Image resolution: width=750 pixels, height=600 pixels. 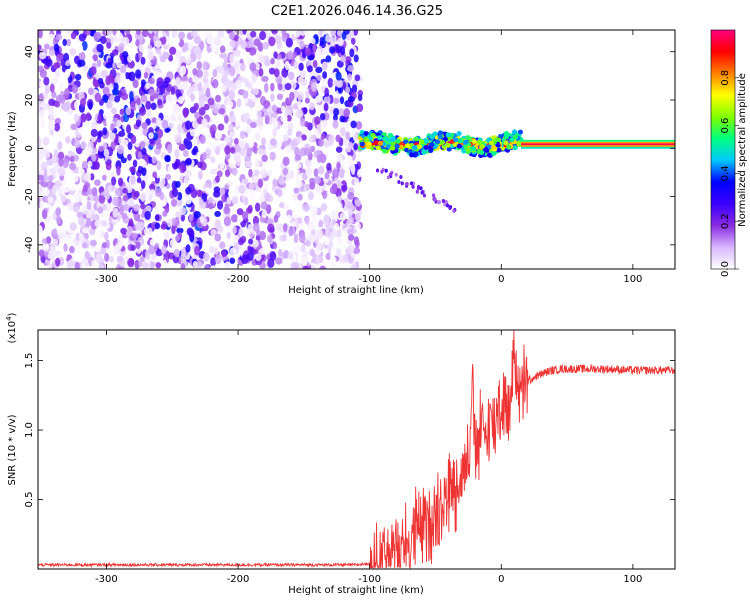 I want to click on y-tick-label: -20, so click(x=29, y=196).